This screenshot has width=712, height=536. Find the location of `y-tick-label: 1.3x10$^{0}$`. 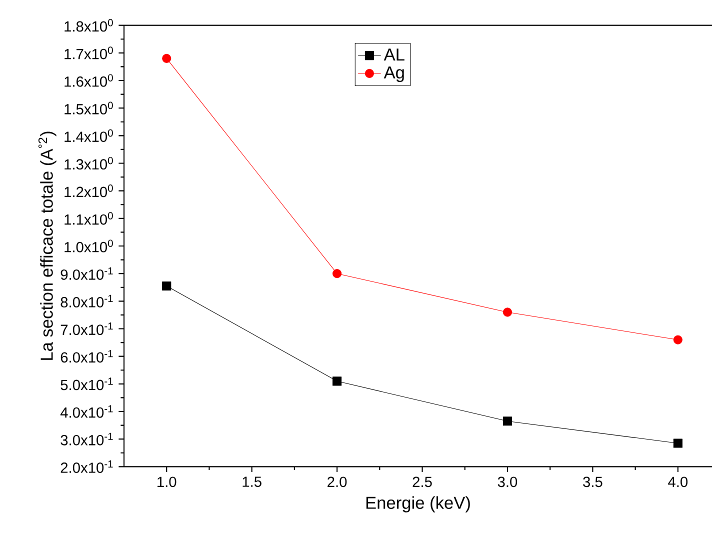

y-tick-label: 1.3x10$^{0}$ is located at coordinates (88, 163).